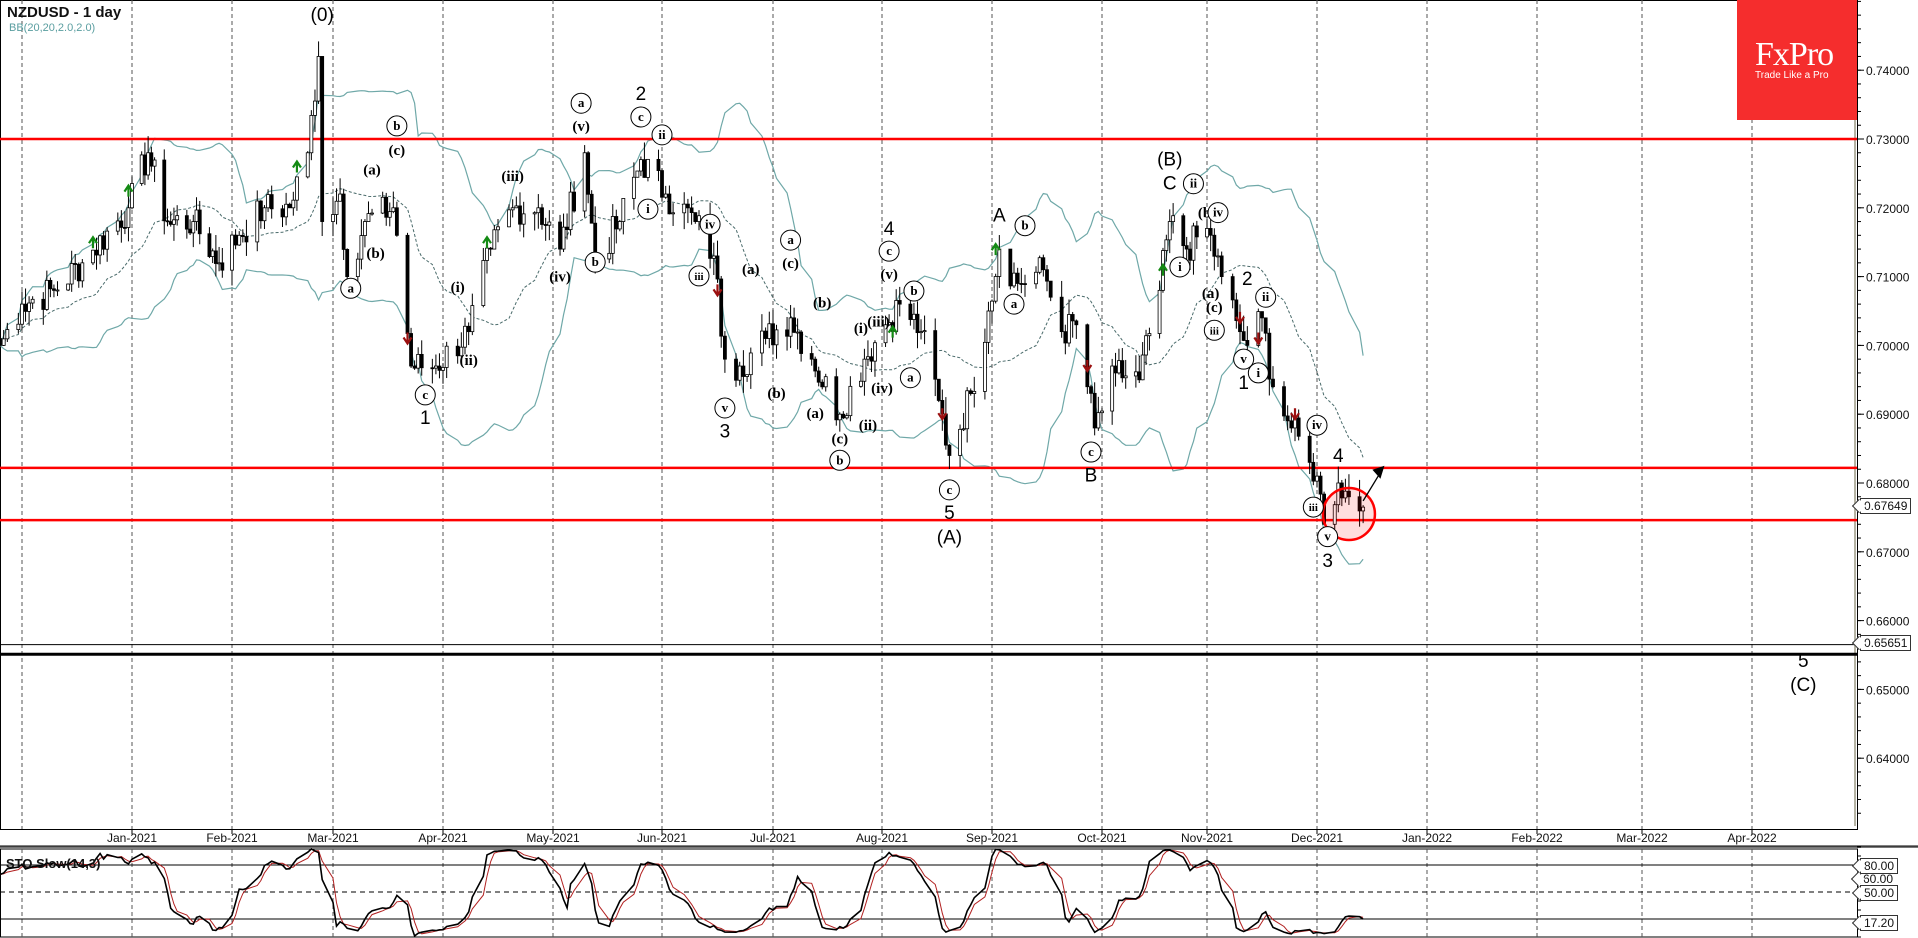 The width and height of the screenshot is (1918, 938). What do you see at coordinates (1338, 456) in the screenshot?
I see `wave-label-major: 4` at bounding box center [1338, 456].